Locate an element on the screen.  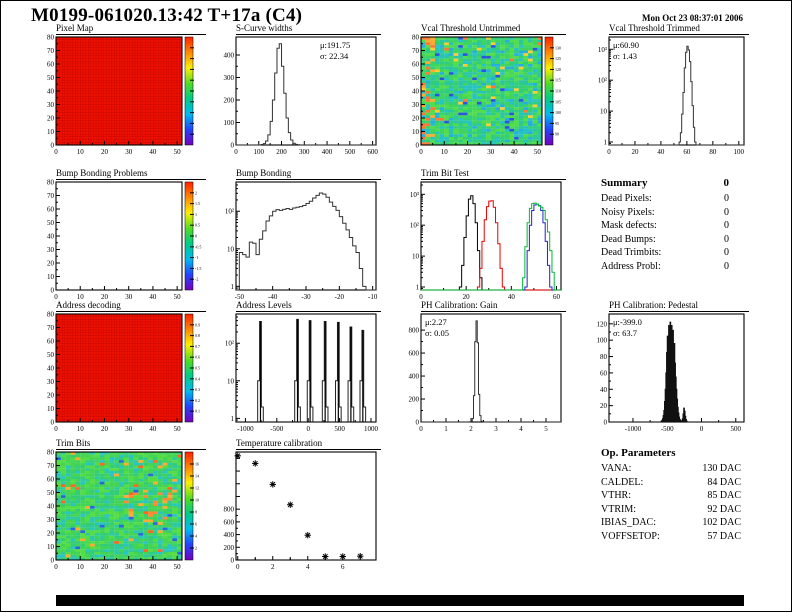
summary-row-mask-defects: Mask defects: 0 is located at coordinates (665, 225).